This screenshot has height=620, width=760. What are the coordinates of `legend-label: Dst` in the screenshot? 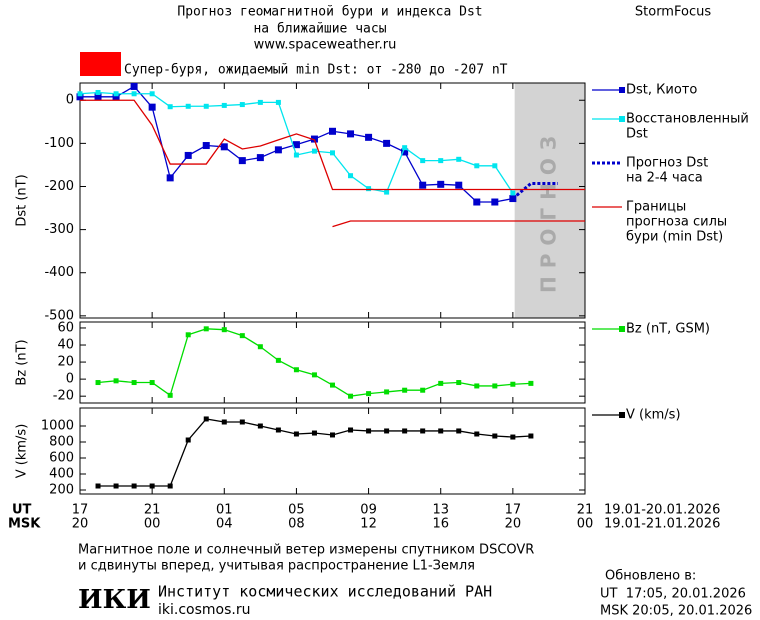 It's located at (637, 134).